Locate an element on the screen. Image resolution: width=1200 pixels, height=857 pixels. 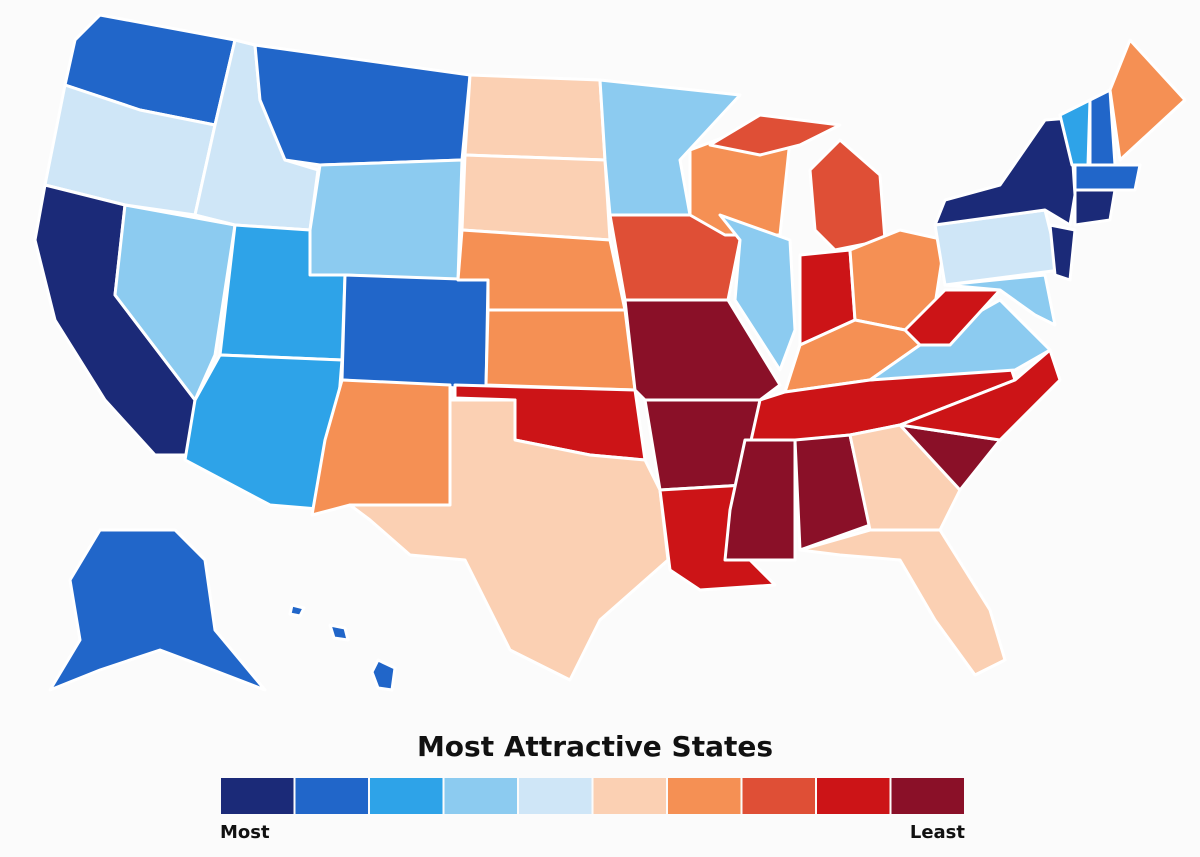
legend-high-label: Least is located at coordinates (938, 832).